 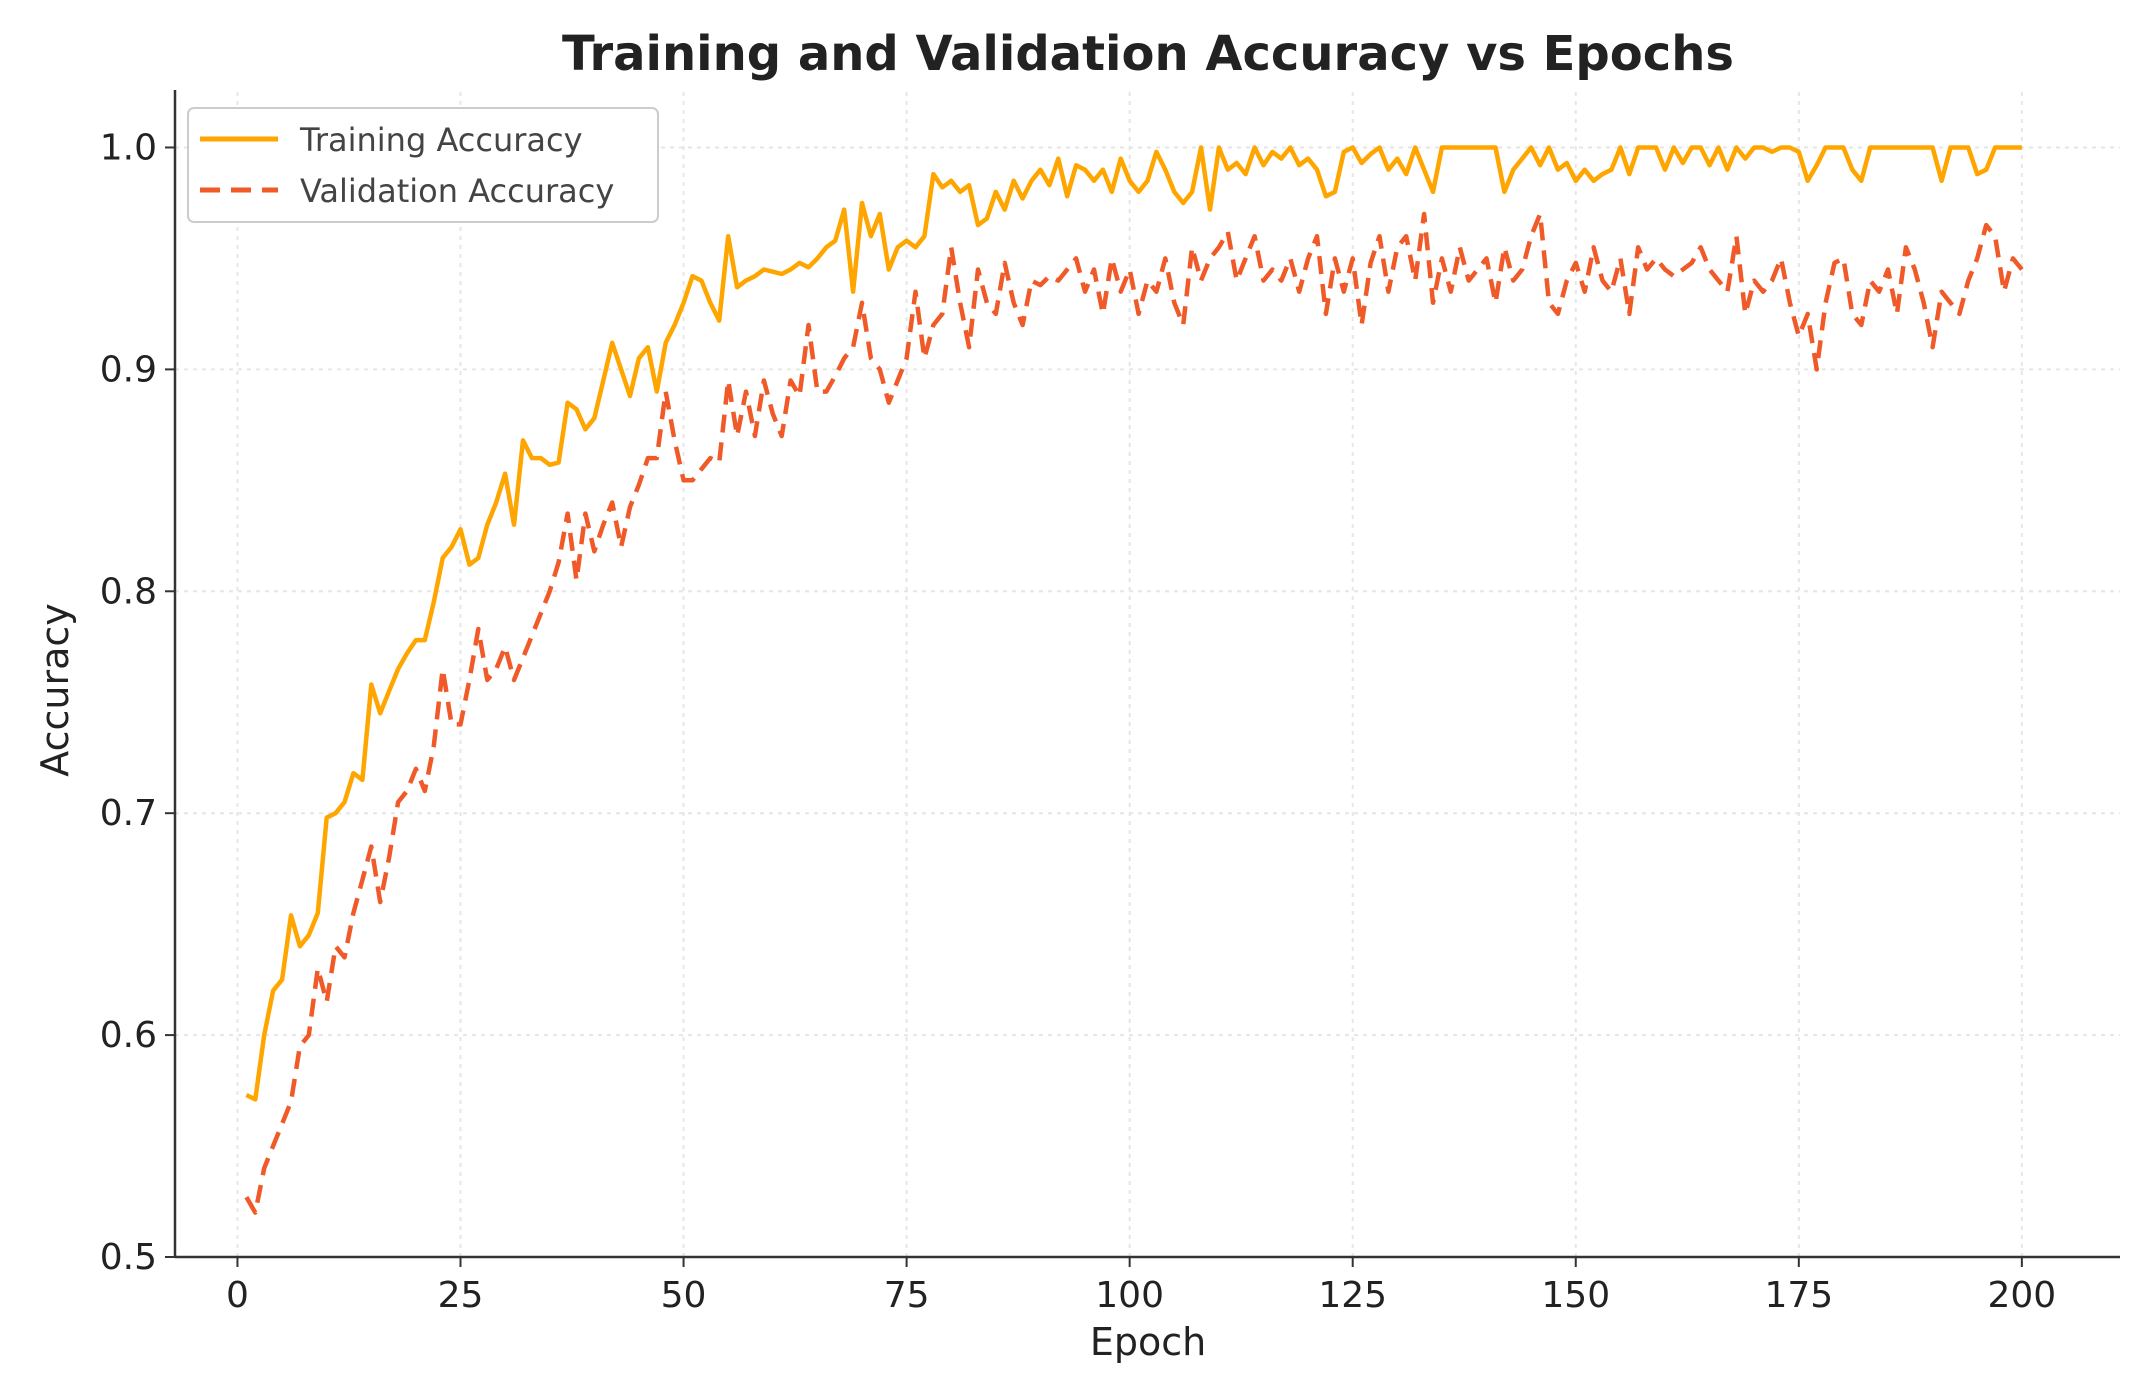 What do you see at coordinates (457, 191) in the screenshot?
I see `legend-validation-label: Validation Accuracy` at bounding box center [457, 191].